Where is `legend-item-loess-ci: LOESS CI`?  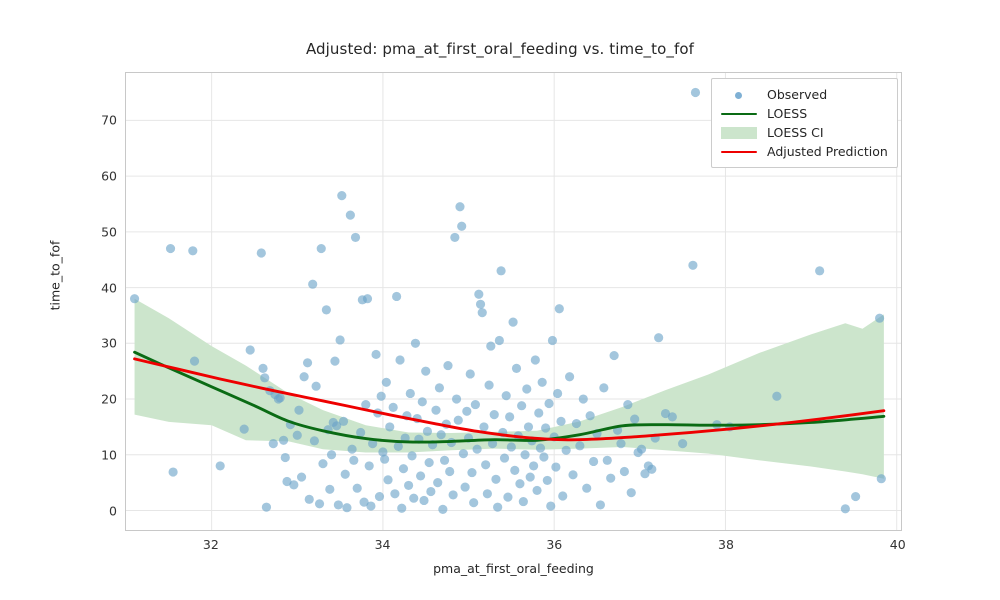 legend-item-loess-ci: LOESS CI is located at coordinates (804, 132).